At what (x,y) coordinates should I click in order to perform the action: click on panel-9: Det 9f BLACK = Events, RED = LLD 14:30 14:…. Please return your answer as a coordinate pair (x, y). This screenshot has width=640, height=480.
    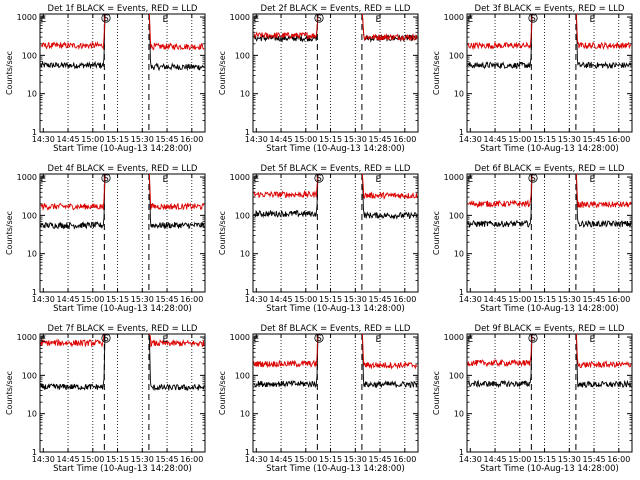
    Looking at the image, I should click on (532, 399).